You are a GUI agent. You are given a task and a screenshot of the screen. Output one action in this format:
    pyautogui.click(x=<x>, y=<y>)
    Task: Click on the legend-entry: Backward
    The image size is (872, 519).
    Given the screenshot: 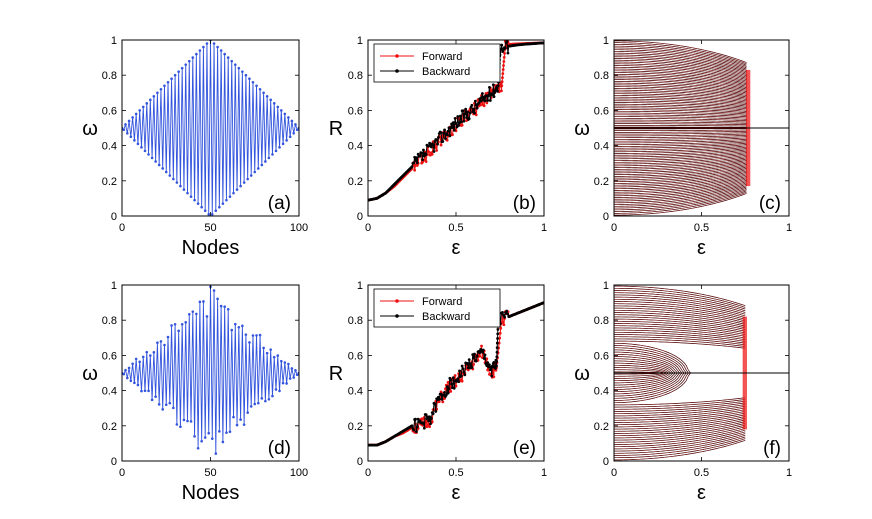 What is the action you would take?
    pyautogui.click(x=446, y=72)
    